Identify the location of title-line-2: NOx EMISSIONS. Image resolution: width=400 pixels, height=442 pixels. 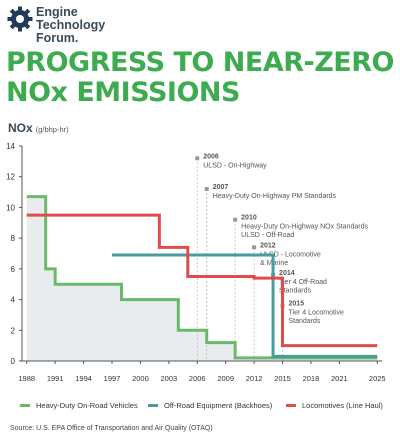
(123, 92).